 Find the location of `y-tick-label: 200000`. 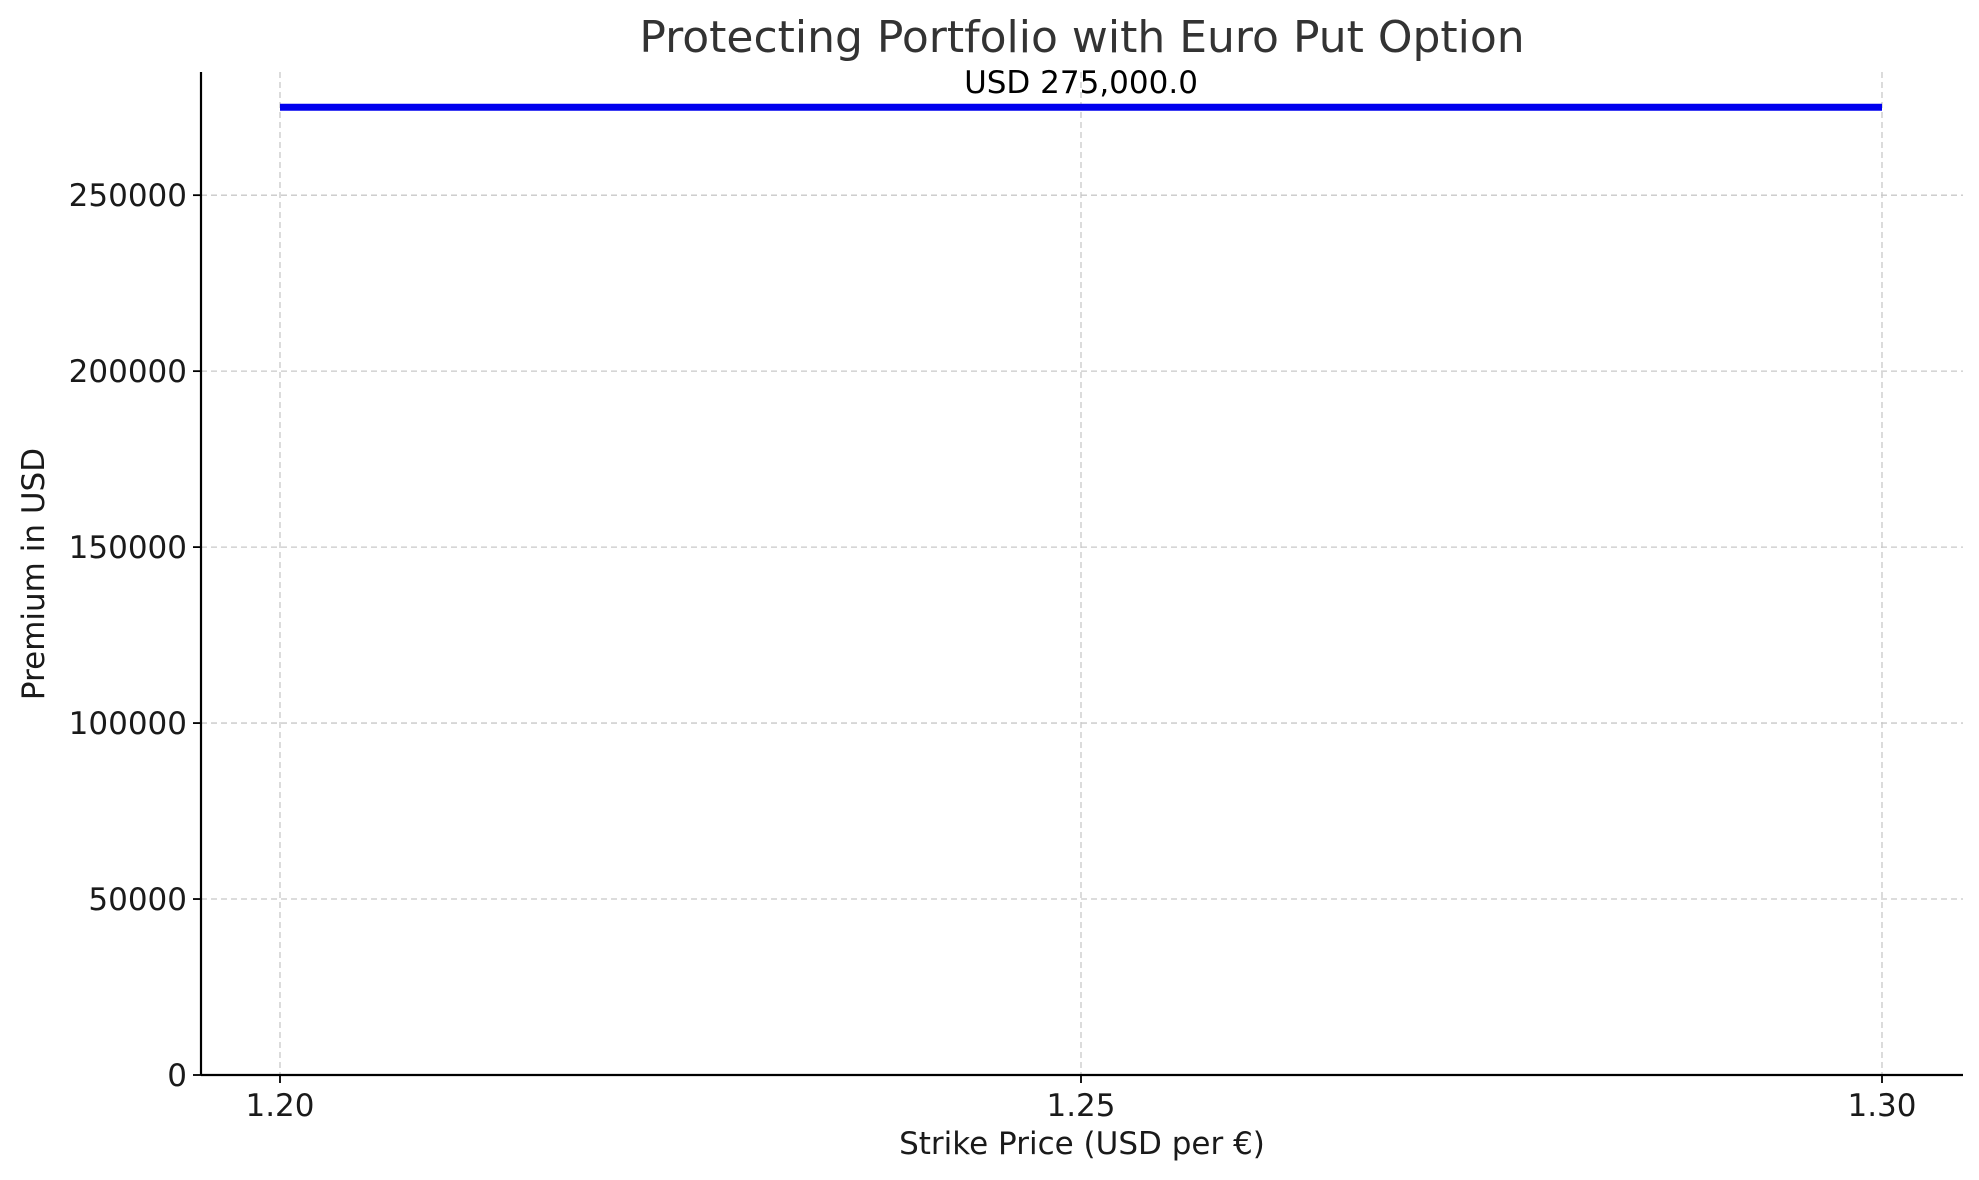

y-tick-label: 200000 is located at coordinates (128, 372).